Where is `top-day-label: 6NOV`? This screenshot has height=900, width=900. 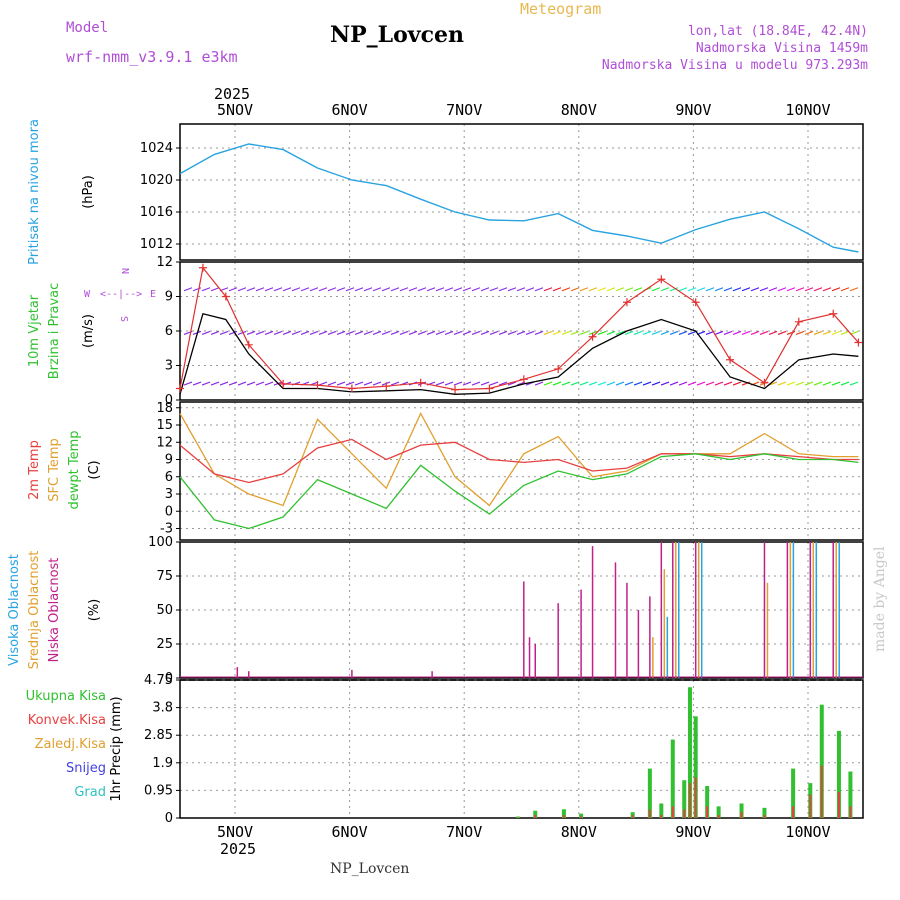 top-day-label: 6NOV is located at coordinates (350, 110).